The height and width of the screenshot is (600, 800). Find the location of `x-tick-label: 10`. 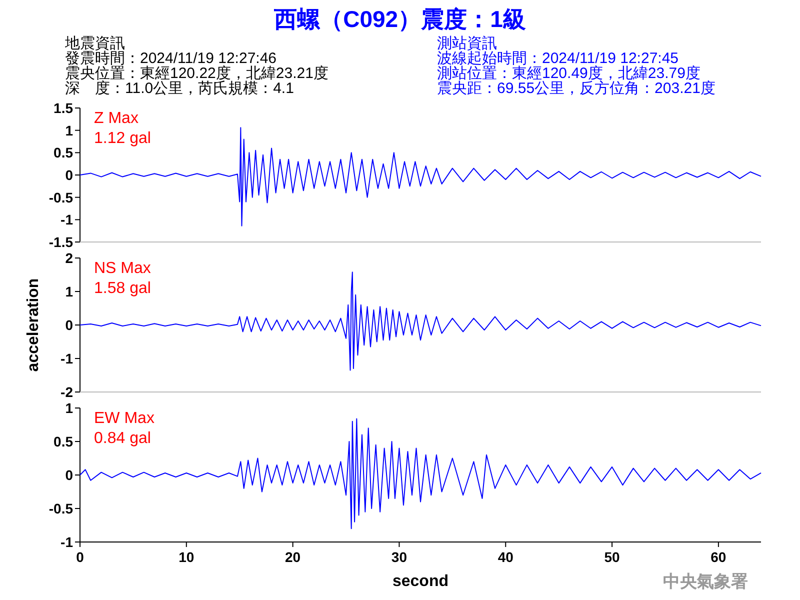

x-tick-label: 10 is located at coordinates (186, 557).